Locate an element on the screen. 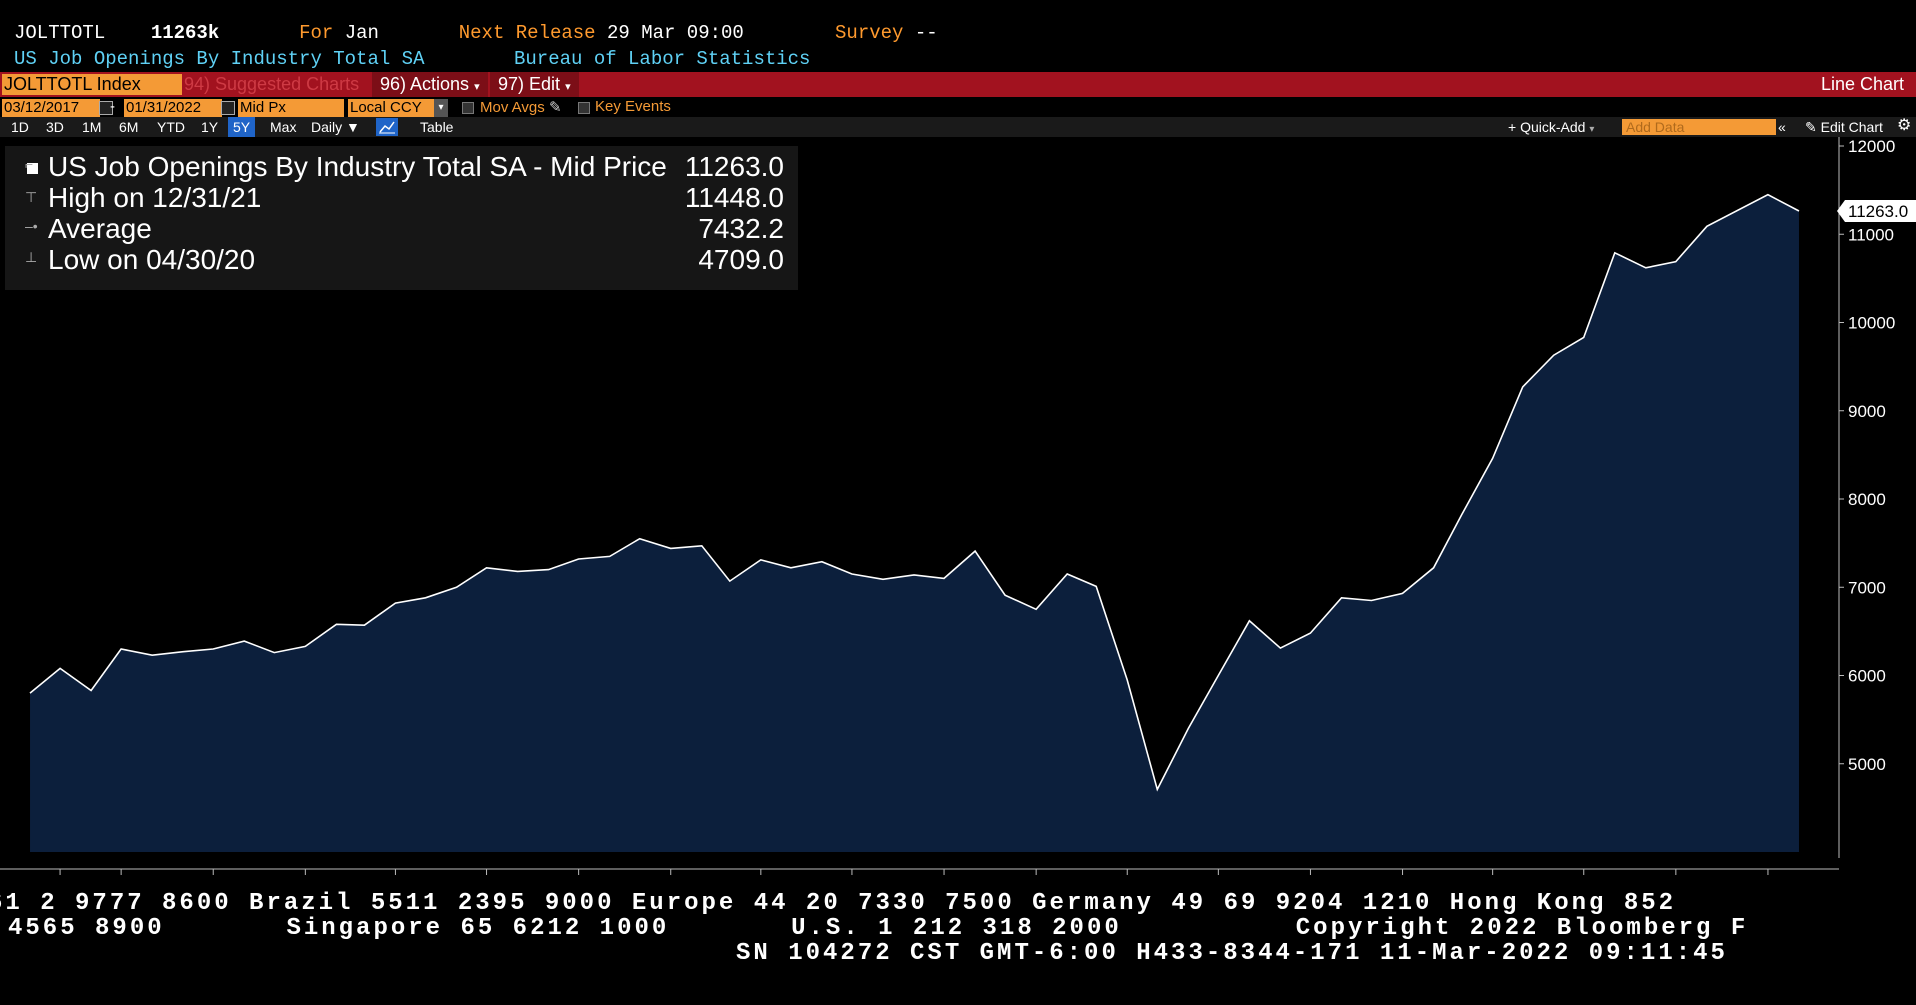 The image size is (1916, 1005). start-date-field: 03/12/2017 is located at coordinates (51, 108).